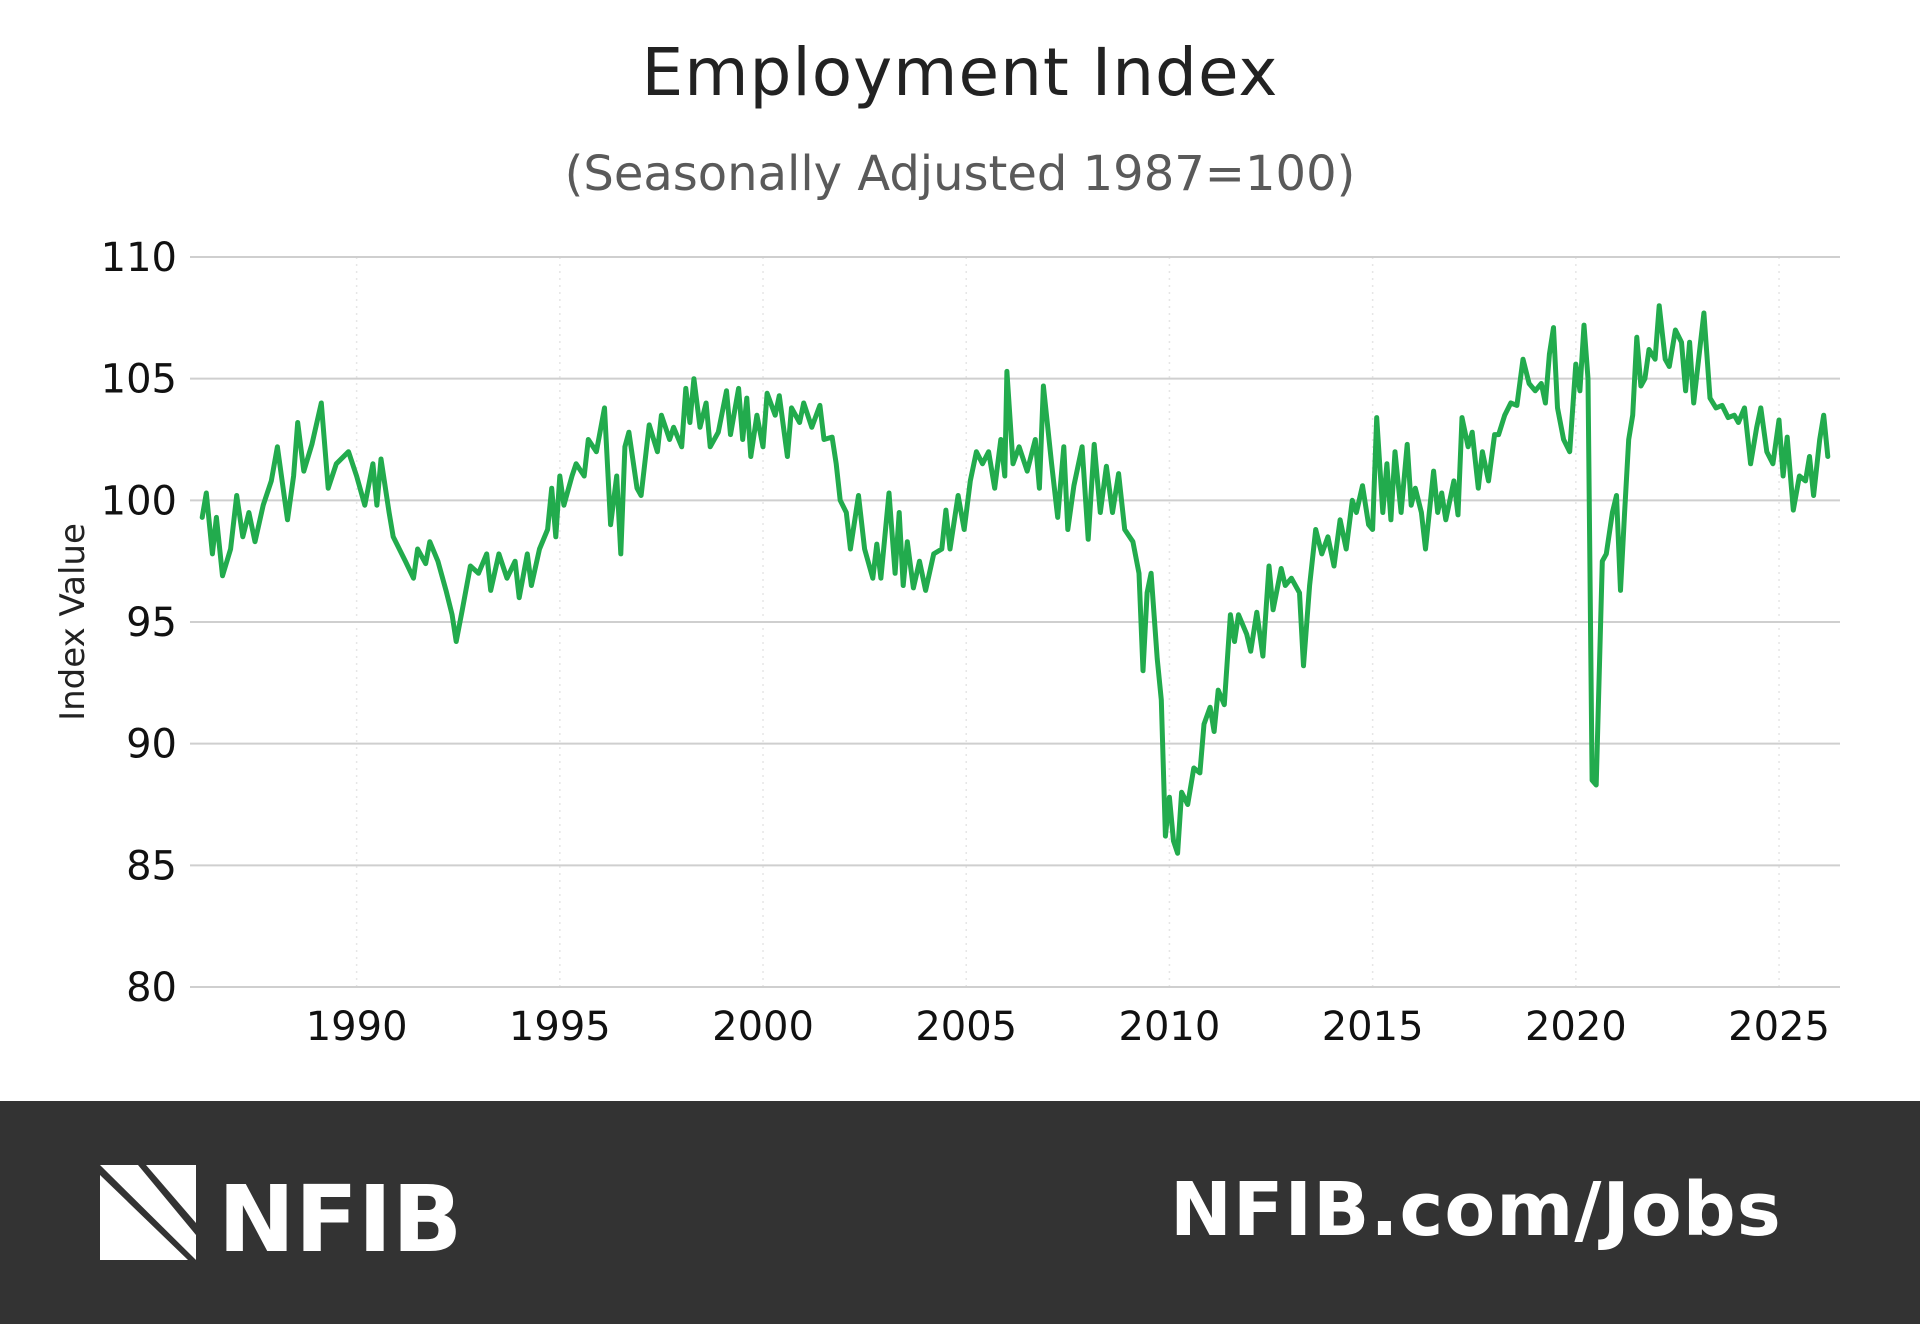  Describe the element at coordinates (966, 1027) in the screenshot. I see `x-tick-label: 2005` at that location.